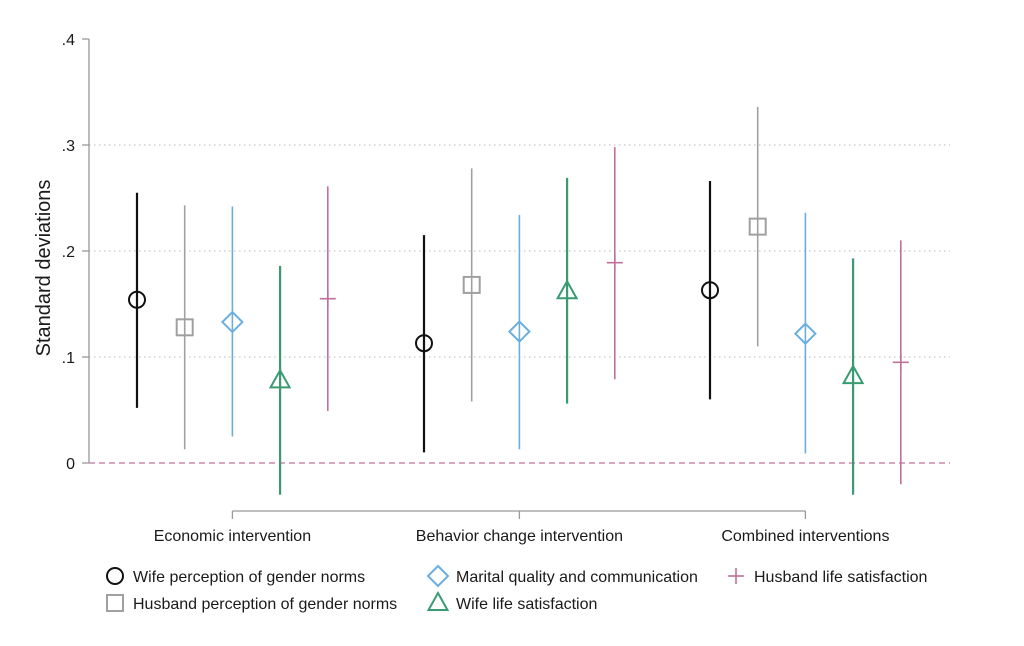  I want to click on y-tick-label: .2, so click(68, 252).